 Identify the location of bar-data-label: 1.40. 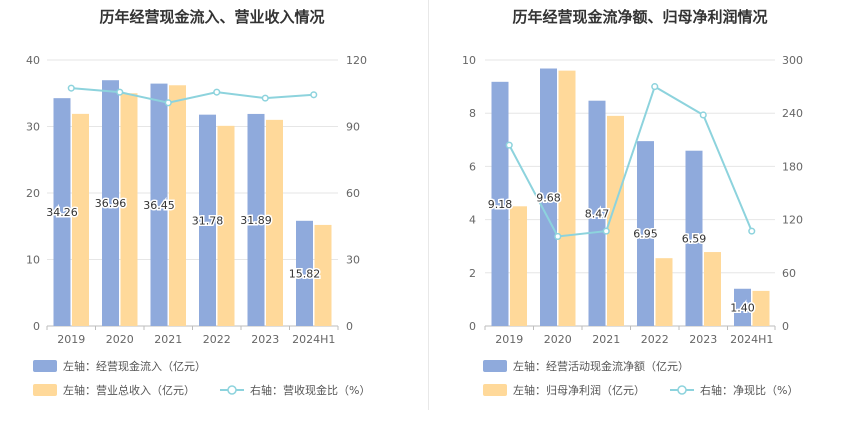
(742, 307).